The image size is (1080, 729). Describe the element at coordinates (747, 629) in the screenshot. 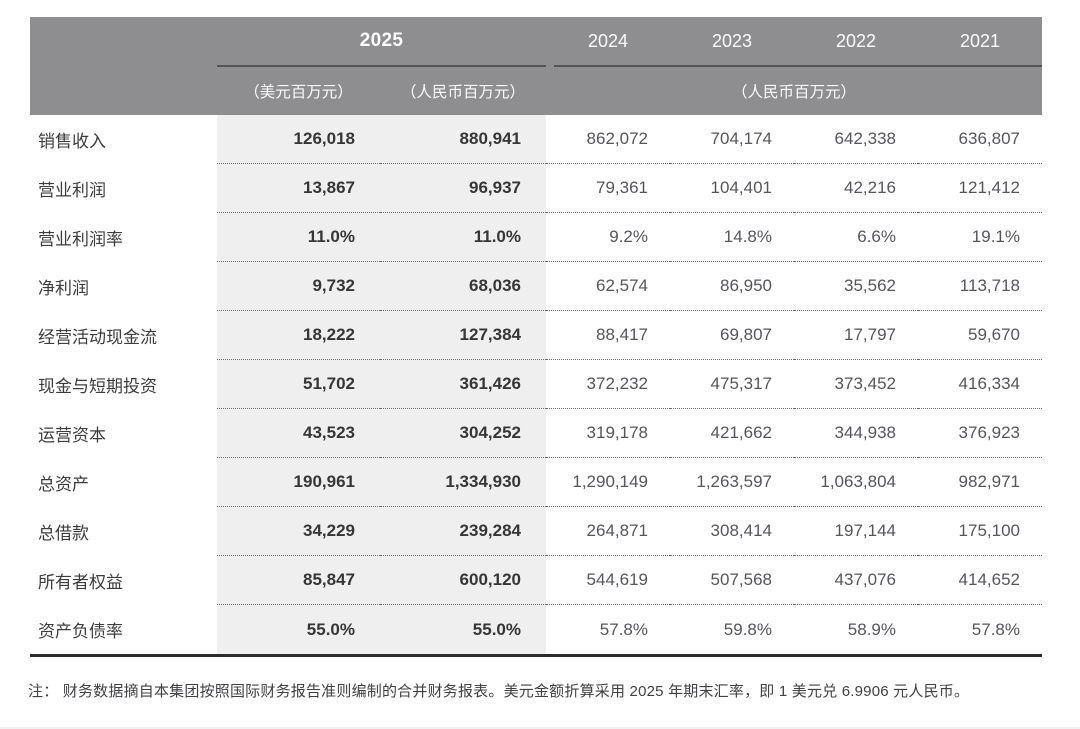

I see `value-prior-year: 59.8%` at that location.